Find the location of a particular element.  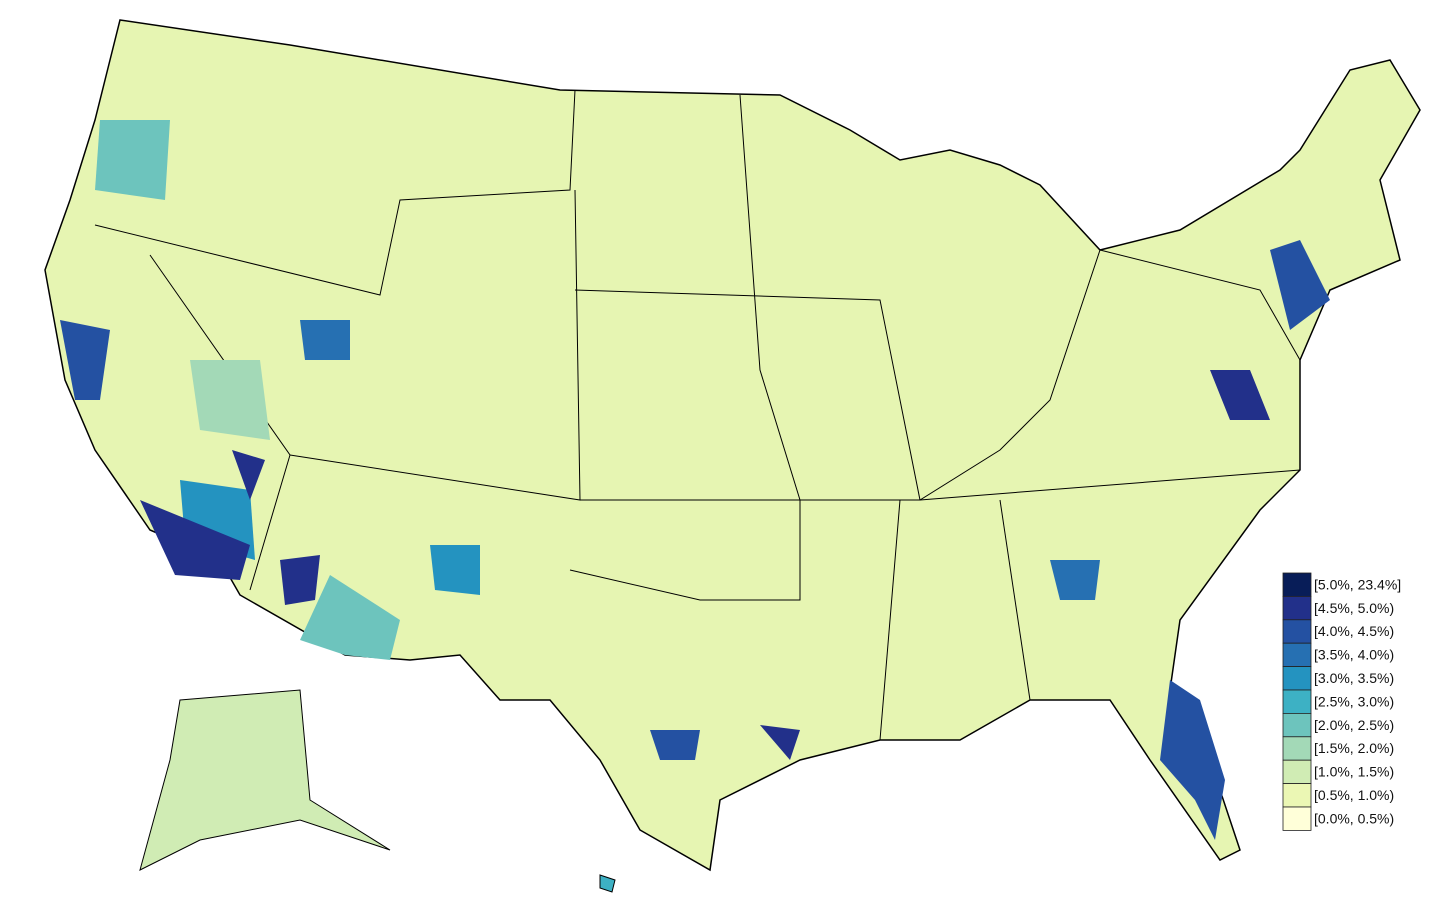

legend-label: [4.5%, 5.0%) is located at coordinates (1354, 608).